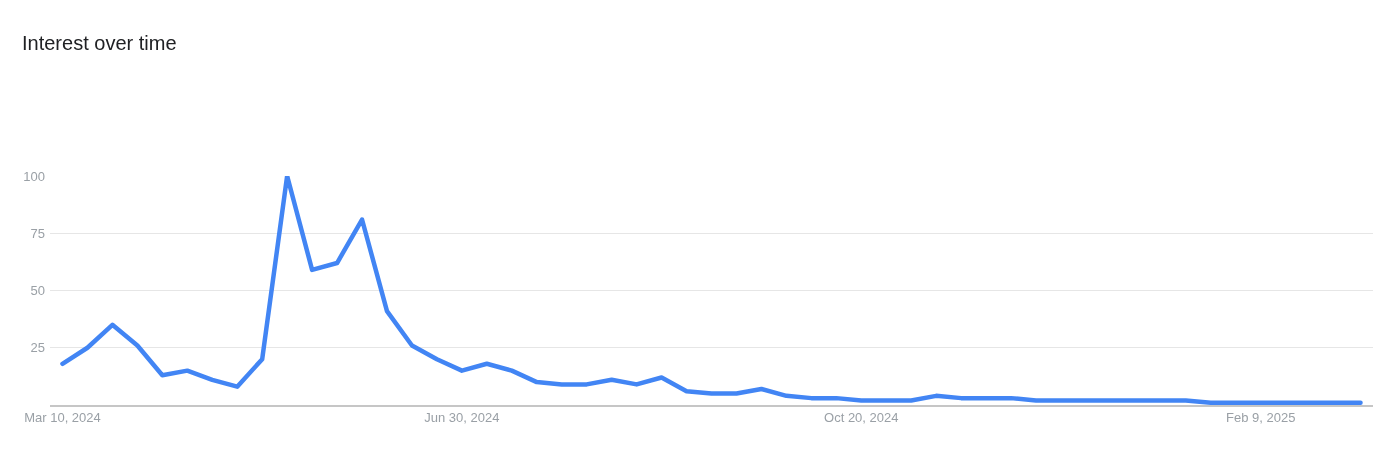  Describe the element at coordinates (37, 348) in the screenshot. I see `y-tick-label: 25` at that location.